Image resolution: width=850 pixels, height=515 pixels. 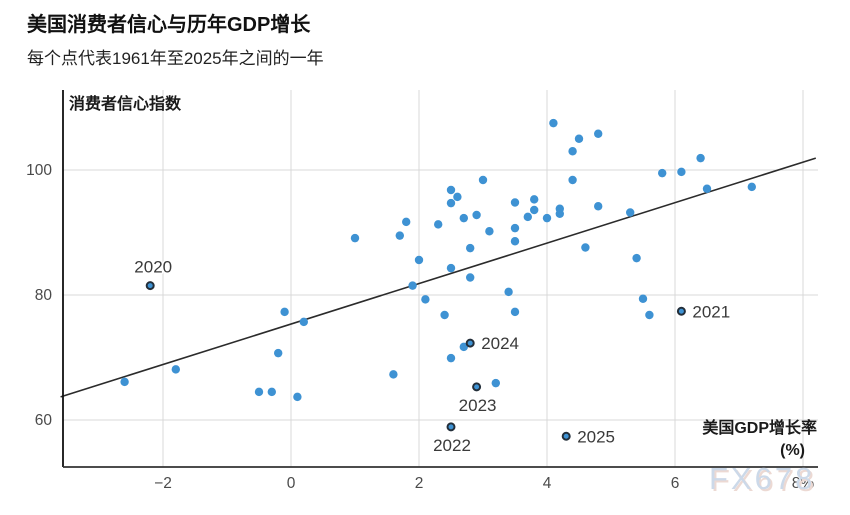 I want to click on highlighted-point-2024, so click(x=470, y=343).